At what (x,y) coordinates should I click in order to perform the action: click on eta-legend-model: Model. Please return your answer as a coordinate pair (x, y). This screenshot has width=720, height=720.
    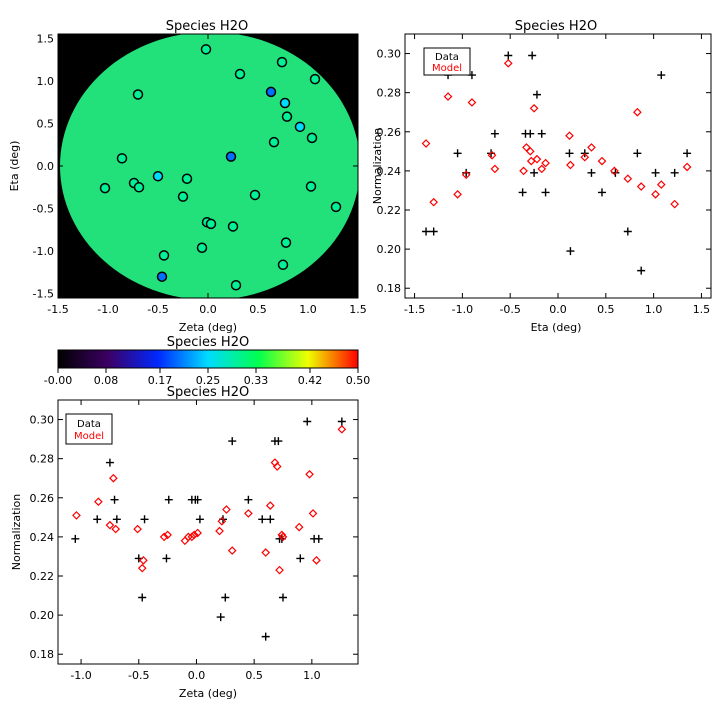
    Looking at the image, I should click on (447, 68).